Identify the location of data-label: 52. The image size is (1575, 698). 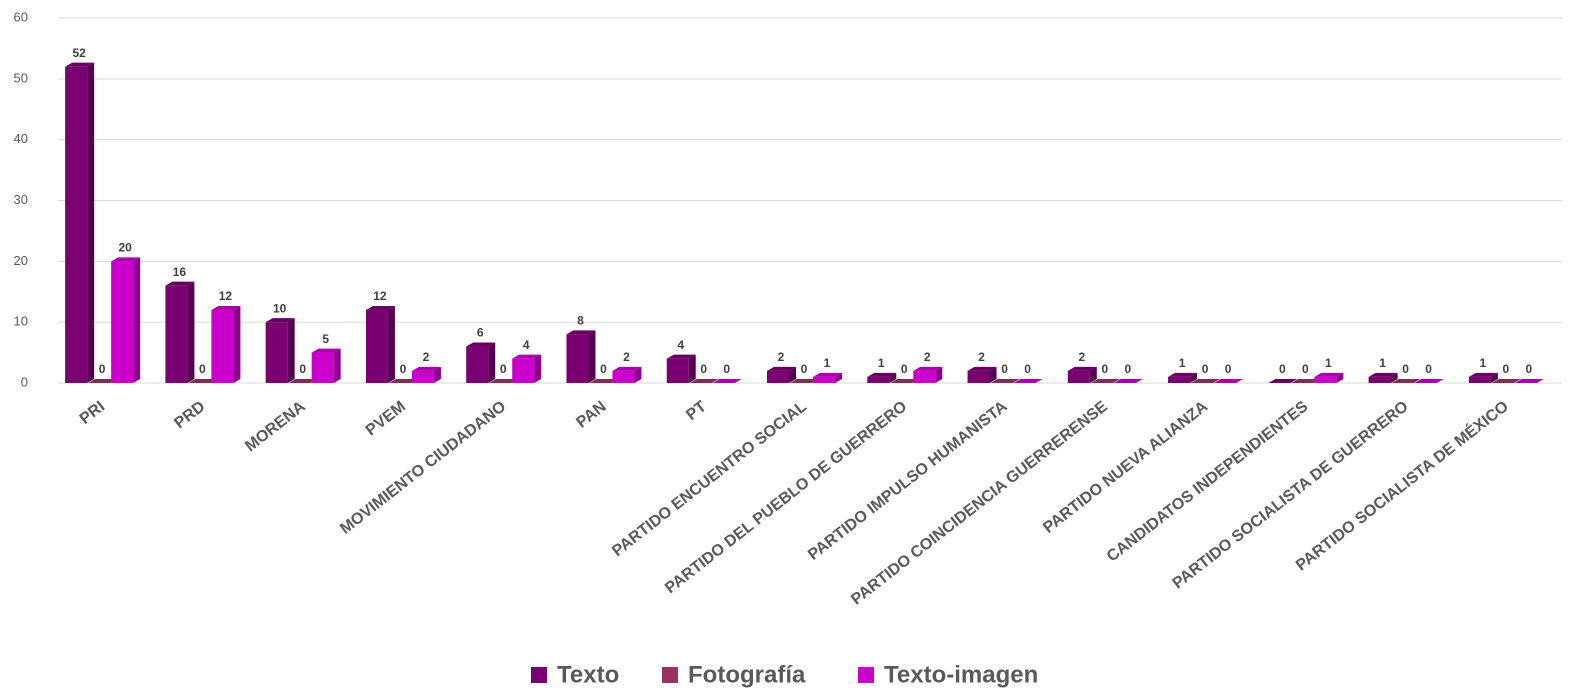
(79, 53).